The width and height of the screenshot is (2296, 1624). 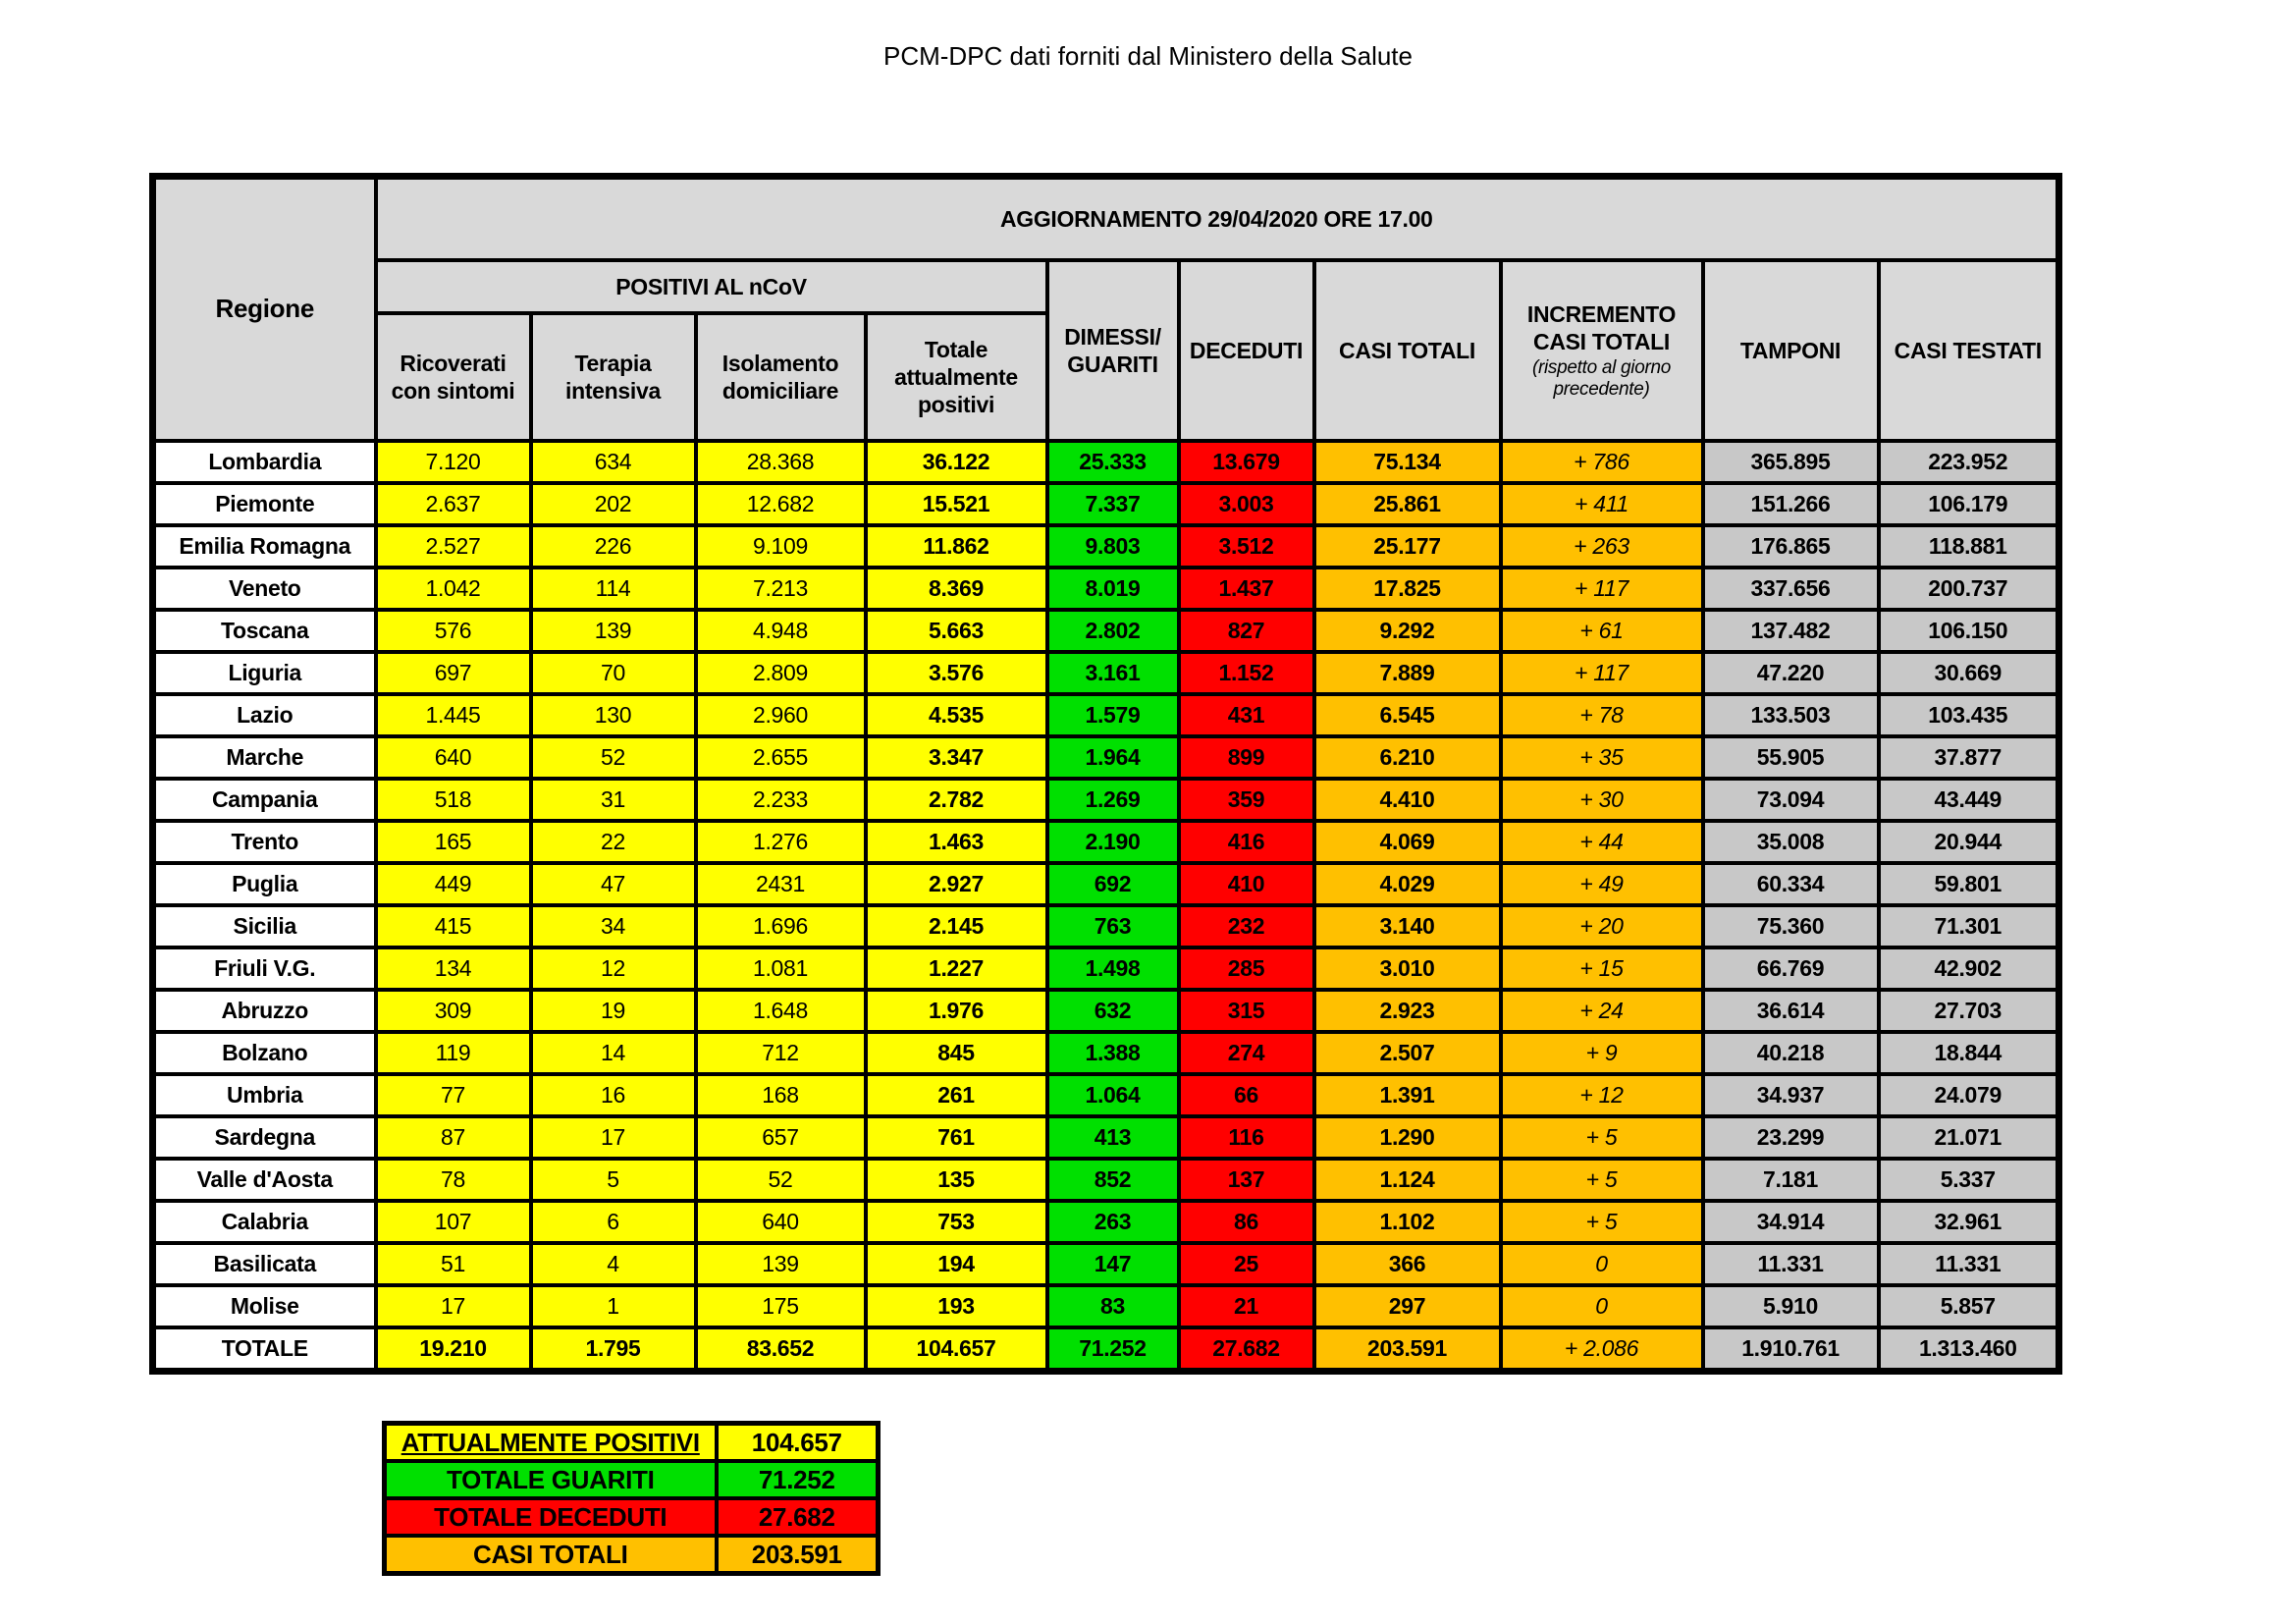 I want to click on incremento-cell: + 15, so click(x=1602, y=969).